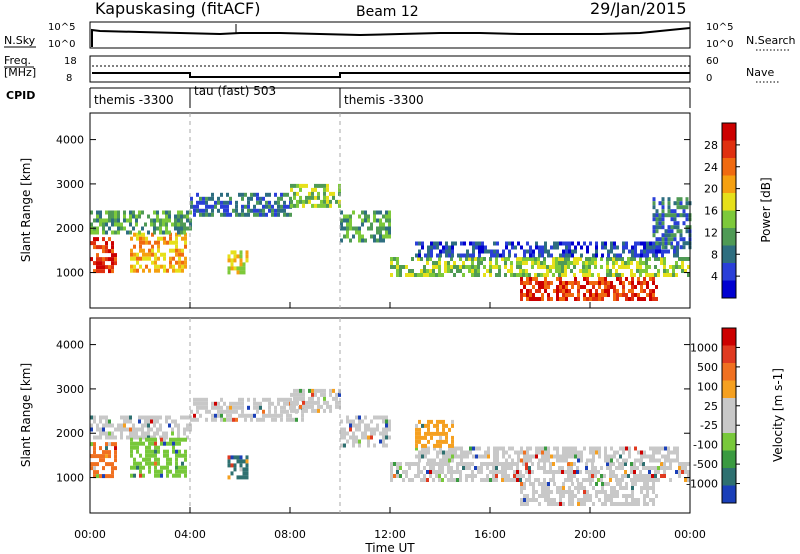 The width and height of the screenshot is (800, 554). What do you see at coordinates (766, 209) in the screenshot?
I see `power-colorbar-label: Power [dB]` at bounding box center [766, 209].